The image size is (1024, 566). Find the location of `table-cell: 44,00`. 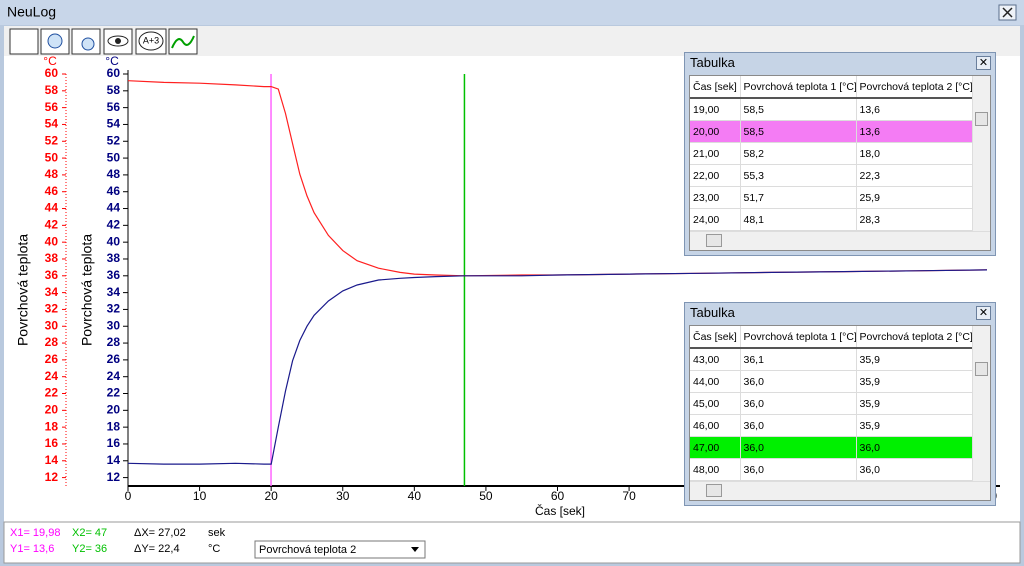

table-cell: 44,00 is located at coordinates (715, 381).